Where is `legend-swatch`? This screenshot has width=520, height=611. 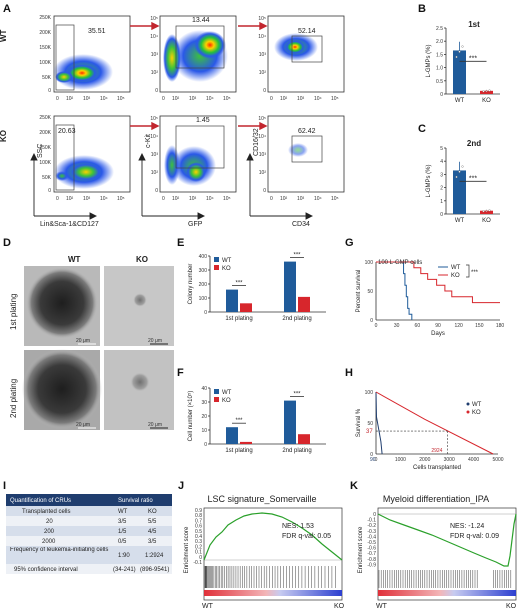 legend-swatch is located at coordinates (468, 412).